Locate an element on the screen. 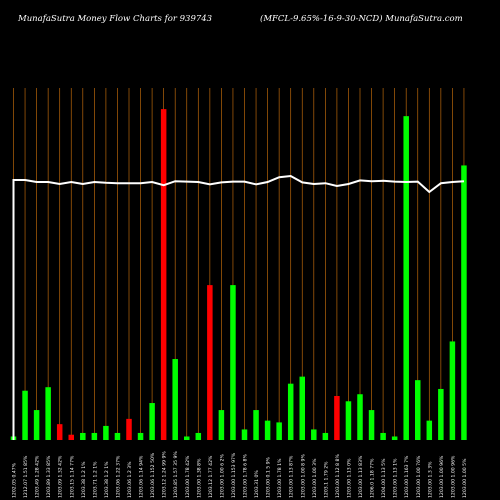 The height and width of the screenshot is (500, 500). chart-title-left: MunafaSutra Money Flow Charts for 939743 is located at coordinates (115, 19).